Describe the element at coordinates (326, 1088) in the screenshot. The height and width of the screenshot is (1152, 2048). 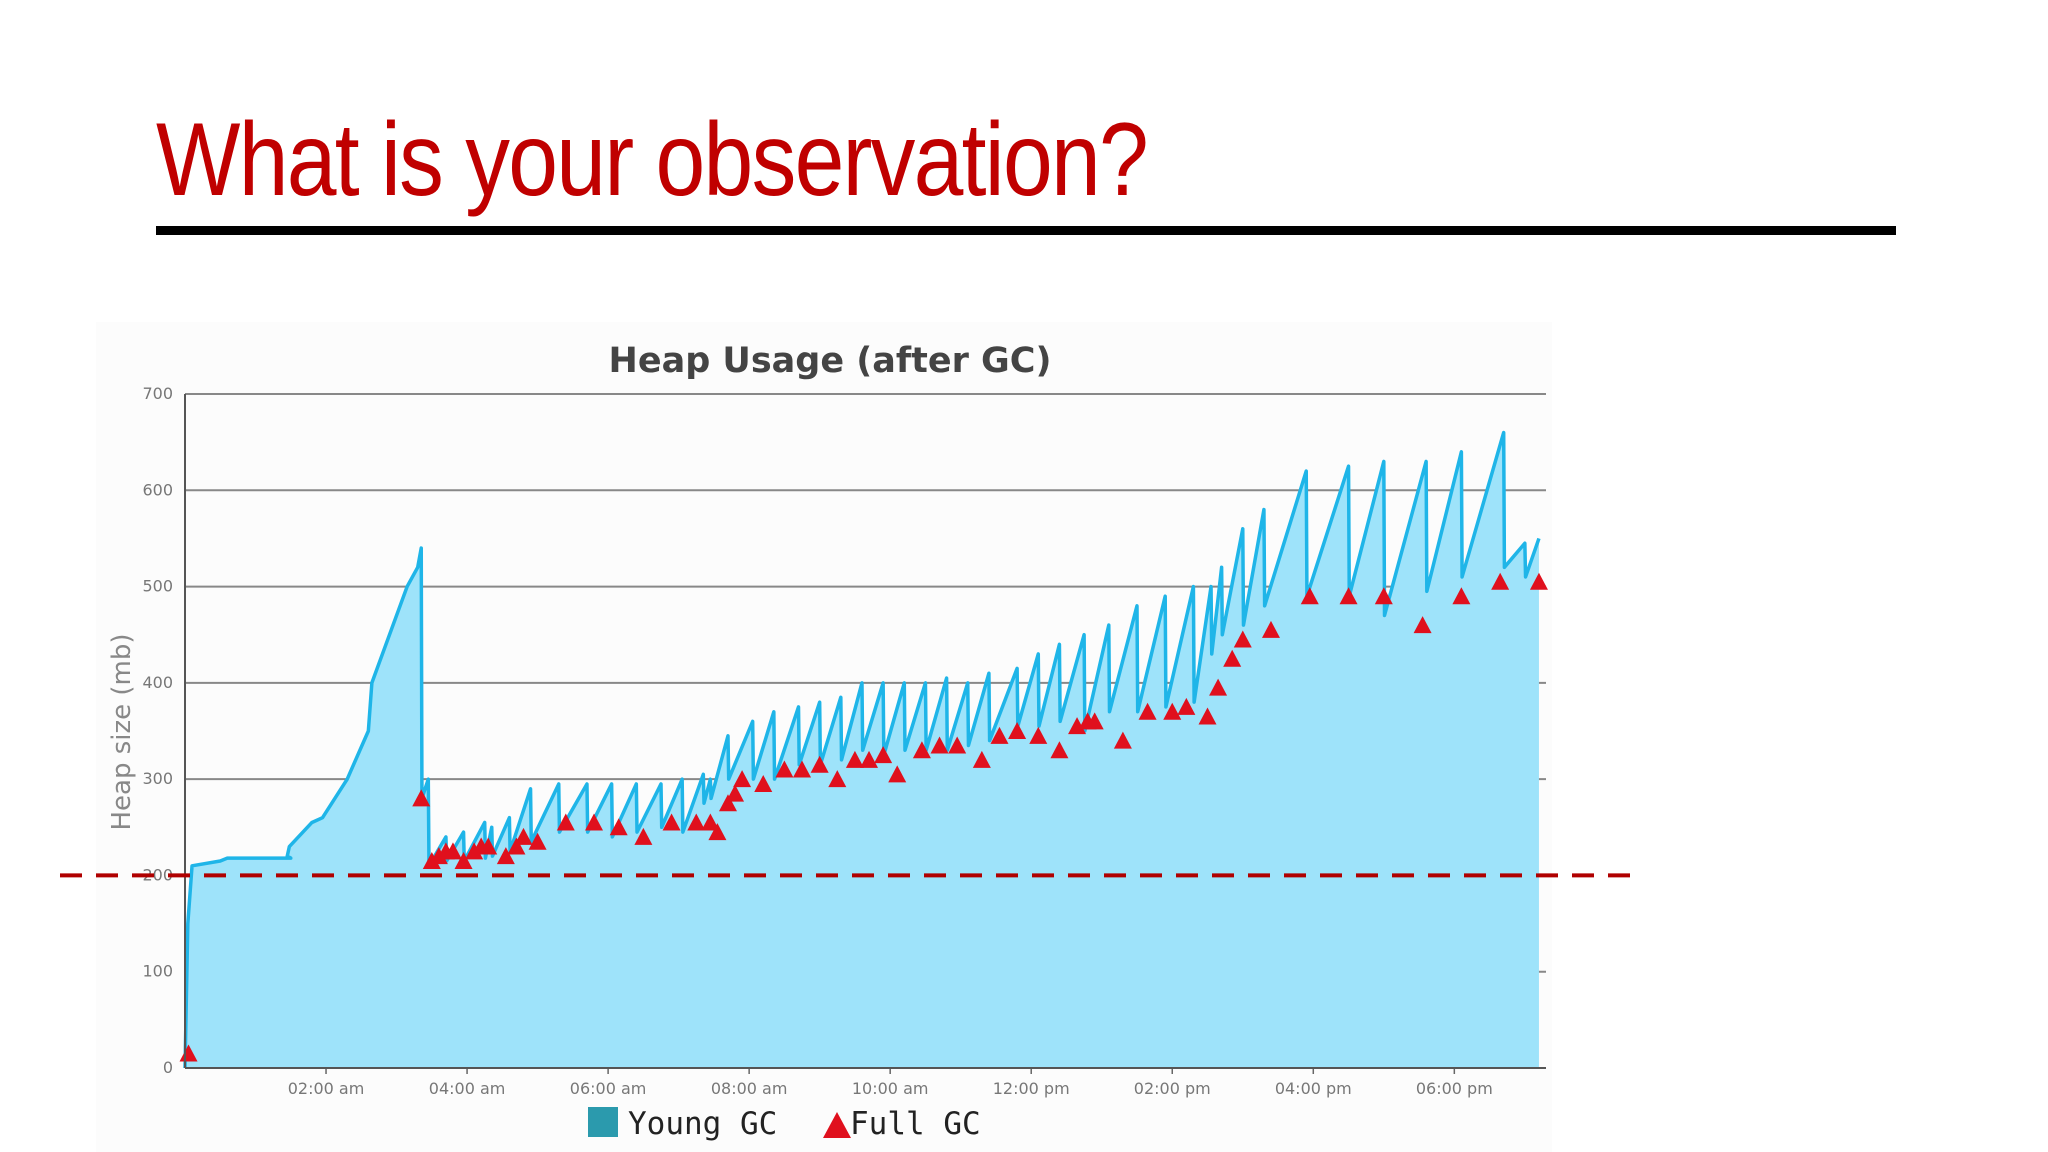
I see `x-tick-label: 02:00 am` at that location.